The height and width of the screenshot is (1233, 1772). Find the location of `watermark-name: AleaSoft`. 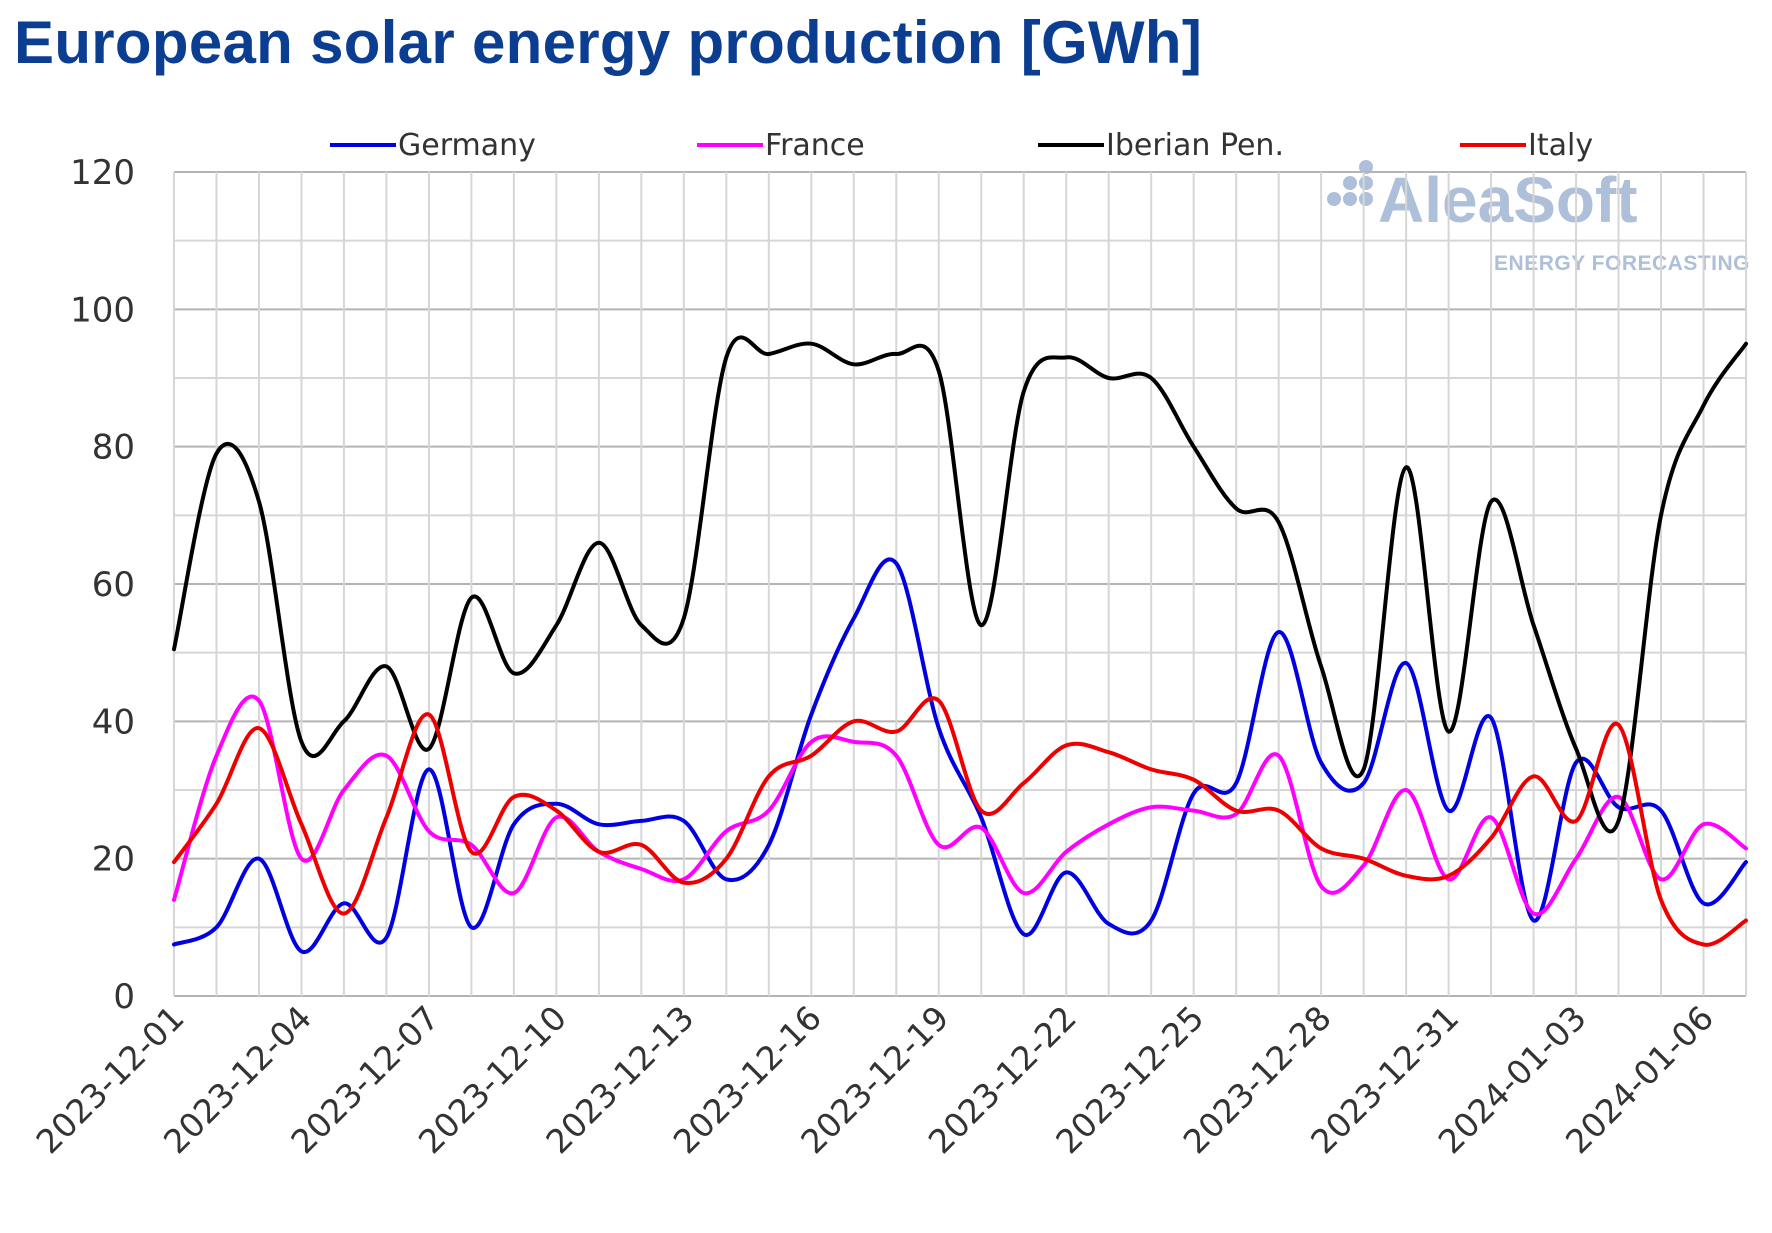

watermark-name: AleaSoft is located at coordinates (1508, 200).